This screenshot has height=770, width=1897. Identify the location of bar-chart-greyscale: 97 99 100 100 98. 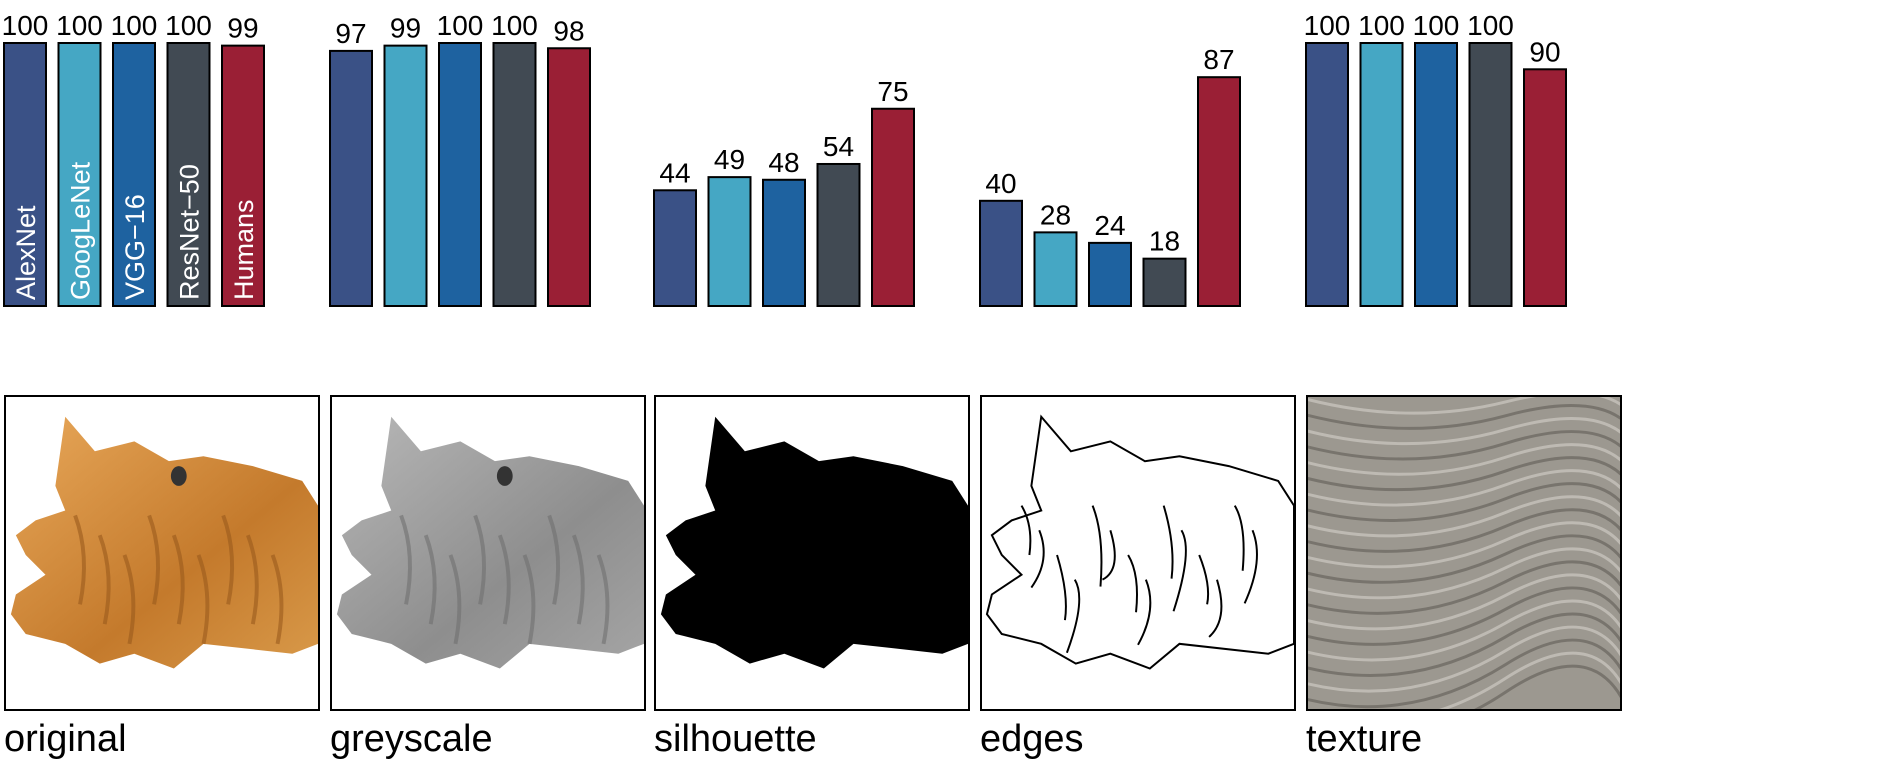
(460, 158).